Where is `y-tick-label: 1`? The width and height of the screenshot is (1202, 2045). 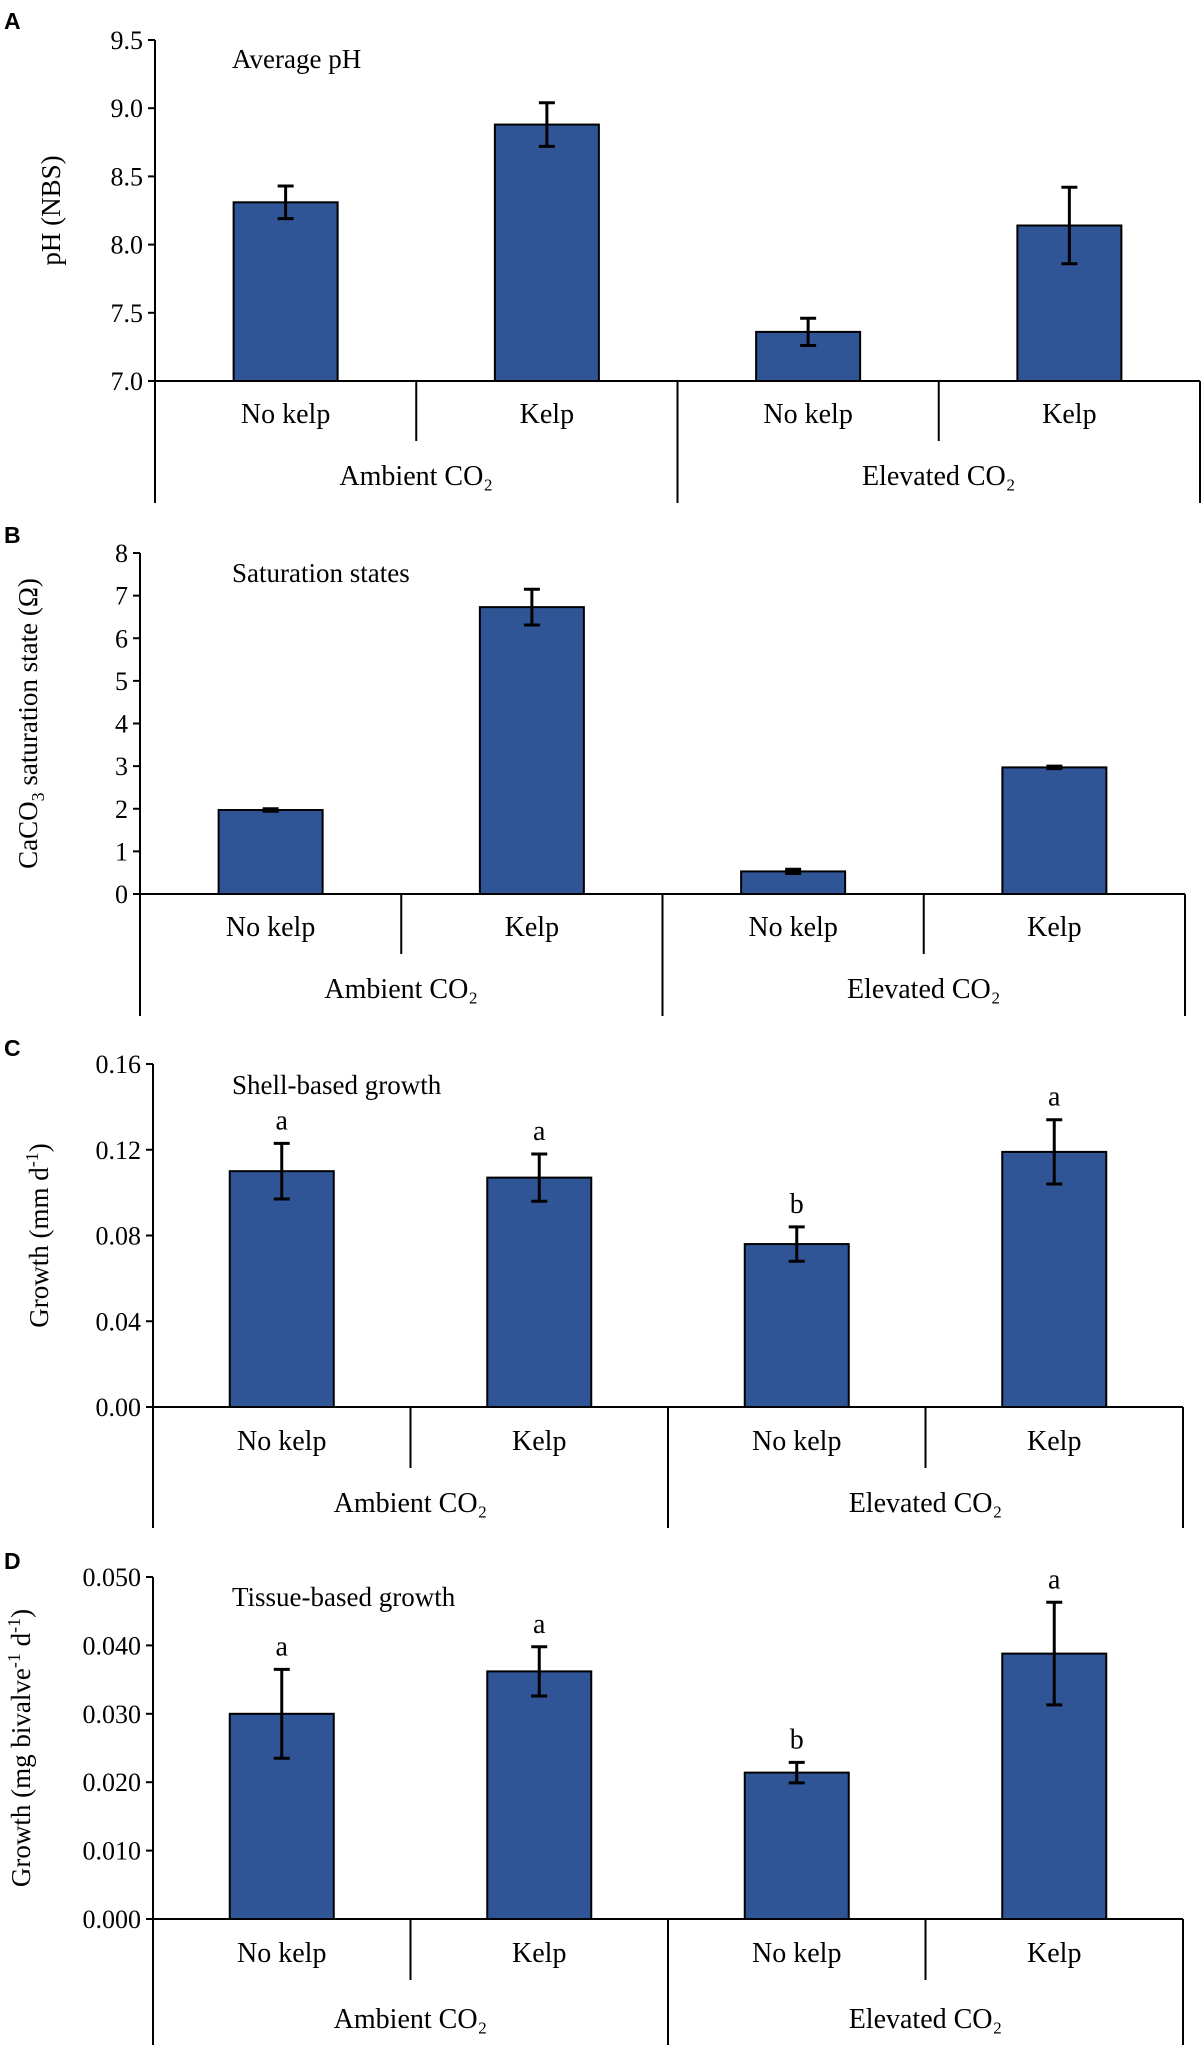 y-tick-label: 1 is located at coordinates (121, 851).